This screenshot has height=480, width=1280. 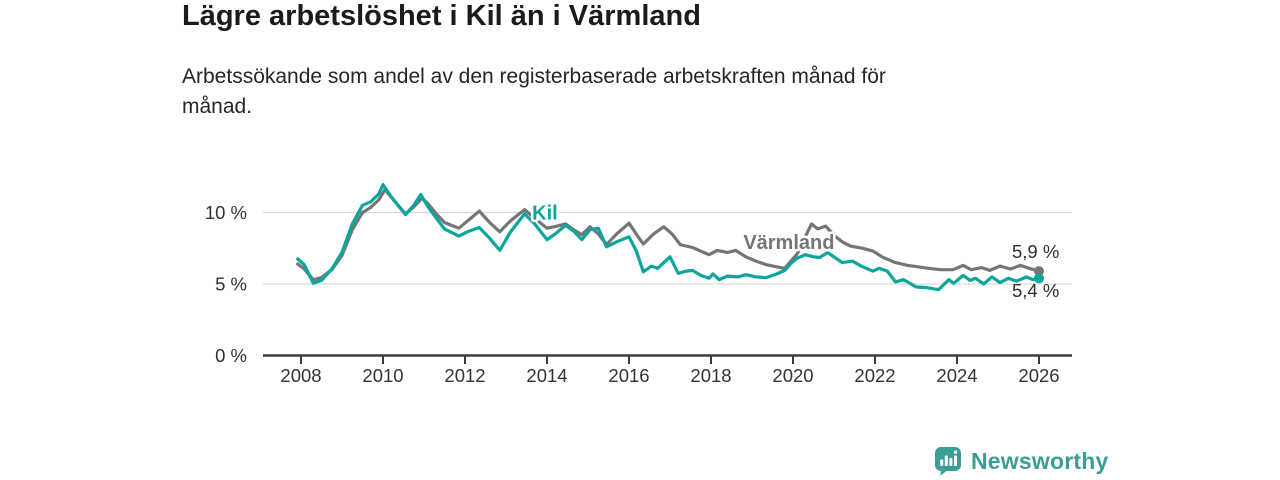 What do you see at coordinates (1039, 278) in the screenshot?
I see `series-end-dot-kil` at bounding box center [1039, 278].